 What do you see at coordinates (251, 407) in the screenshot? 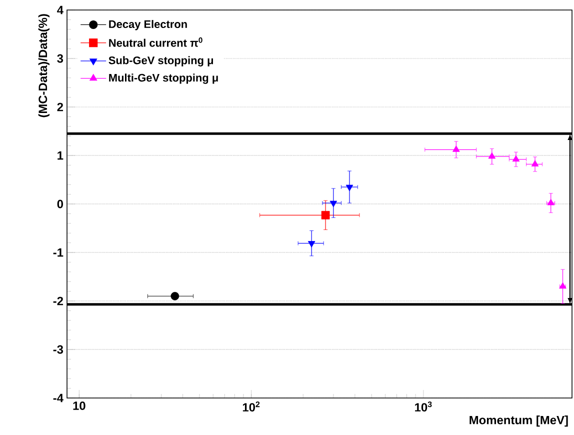
I see `x-tick-label: 10$^{2}$` at bounding box center [251, 407].